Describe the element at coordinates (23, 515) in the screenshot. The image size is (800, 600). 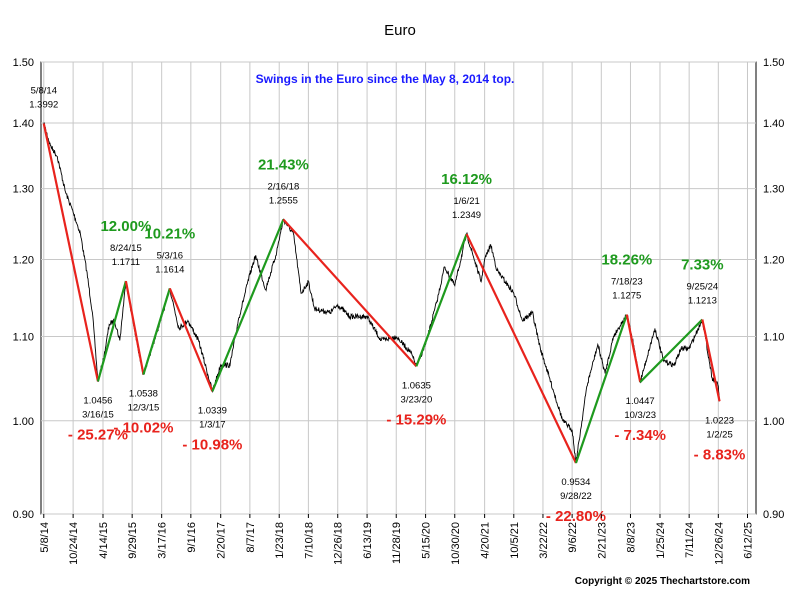
I see `y-tick-label-left: 0.90` at that location.